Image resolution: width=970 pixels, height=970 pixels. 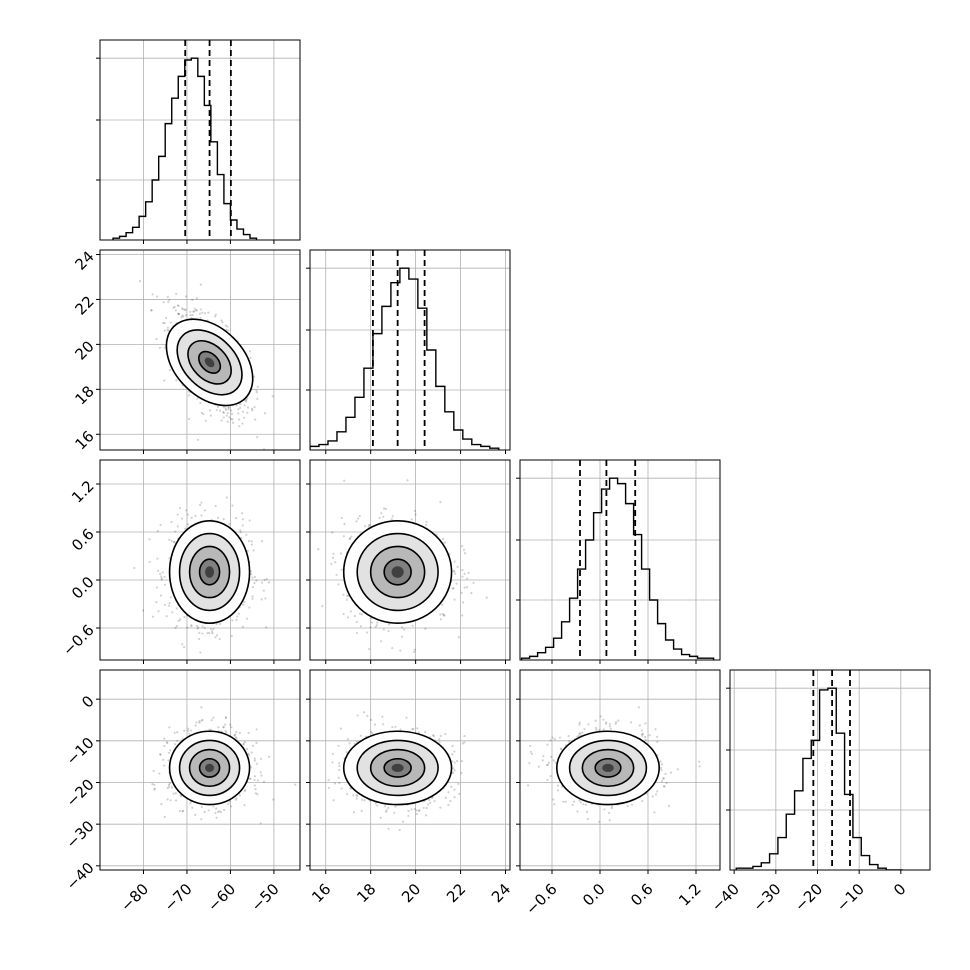 What do you see at coordinates (80, 751) in the screenshot?
I see `y-tick-label: −10` at bounding box center [80, 751].